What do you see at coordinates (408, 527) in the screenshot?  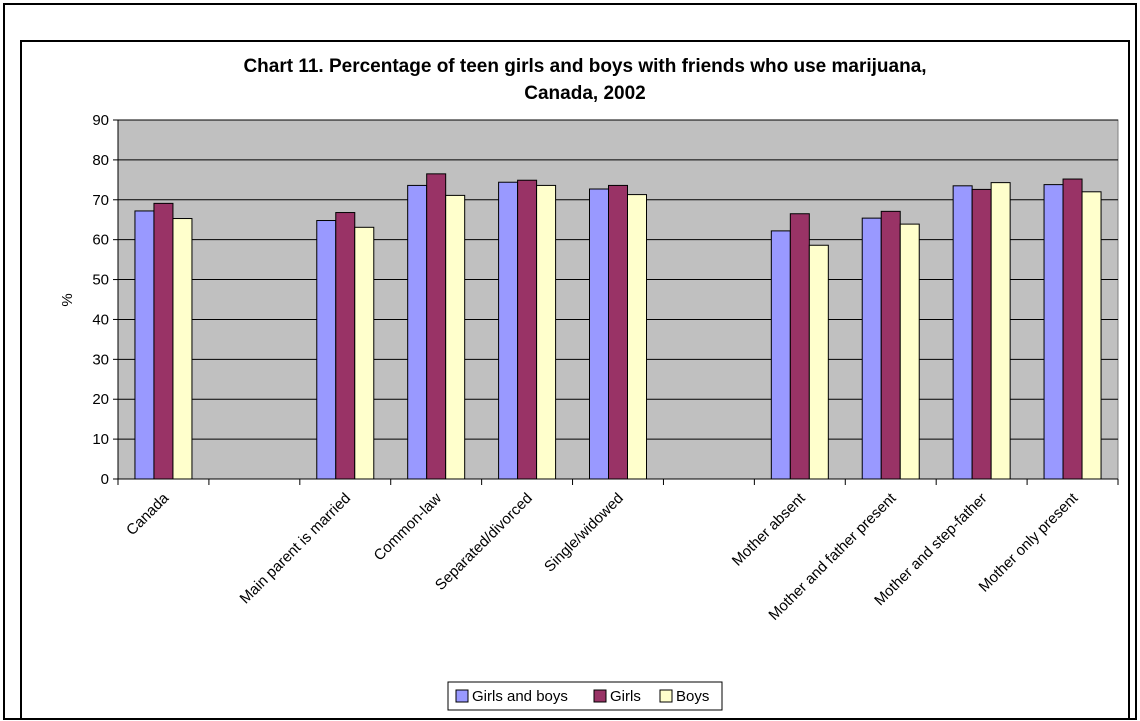 I see `x-category-label: Common-law` at bounding box center [408, 527].